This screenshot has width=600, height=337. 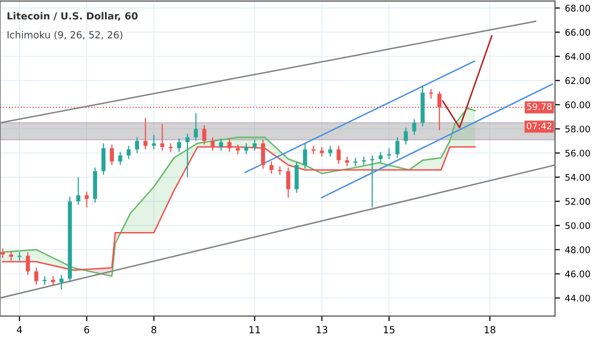 What do you see at coordinates (577, 104) in the screenshot?
I see `y-tick-label: 60.00` at bounding box center [577, 104].